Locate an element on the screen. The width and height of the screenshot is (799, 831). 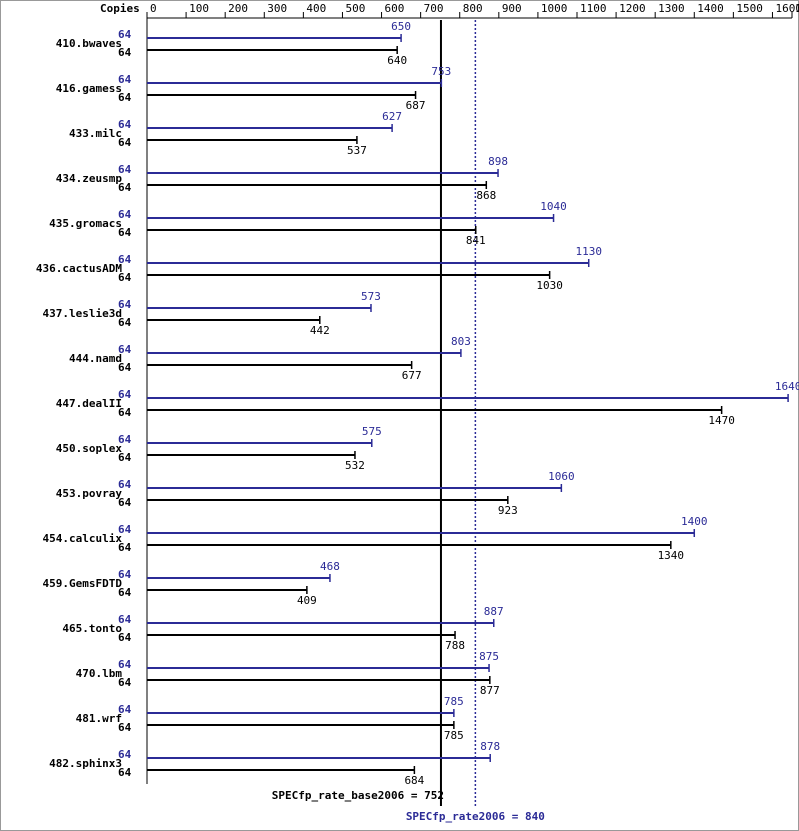
value-label: 868 is located at coordinates (486, 195).